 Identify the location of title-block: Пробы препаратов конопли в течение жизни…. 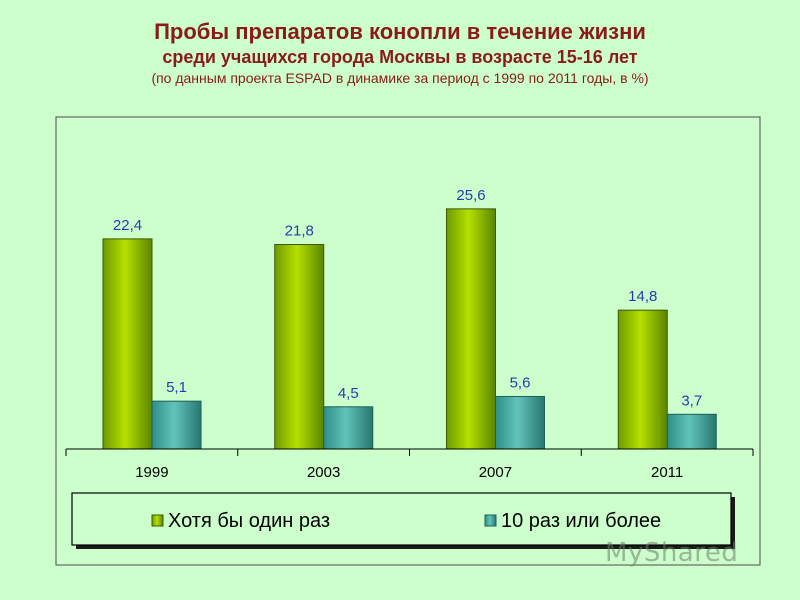
(400, 53).